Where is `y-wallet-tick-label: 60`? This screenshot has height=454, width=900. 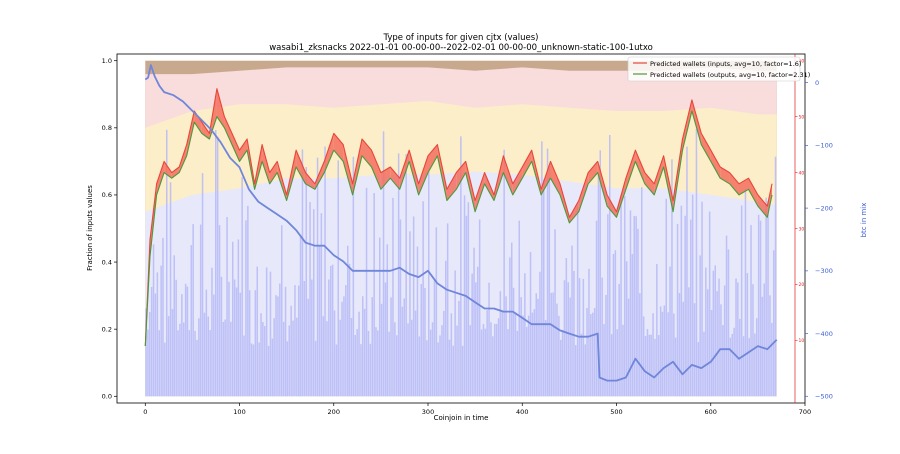 y-wallet-tick-label: 60 is located at coordinates (802, 62).